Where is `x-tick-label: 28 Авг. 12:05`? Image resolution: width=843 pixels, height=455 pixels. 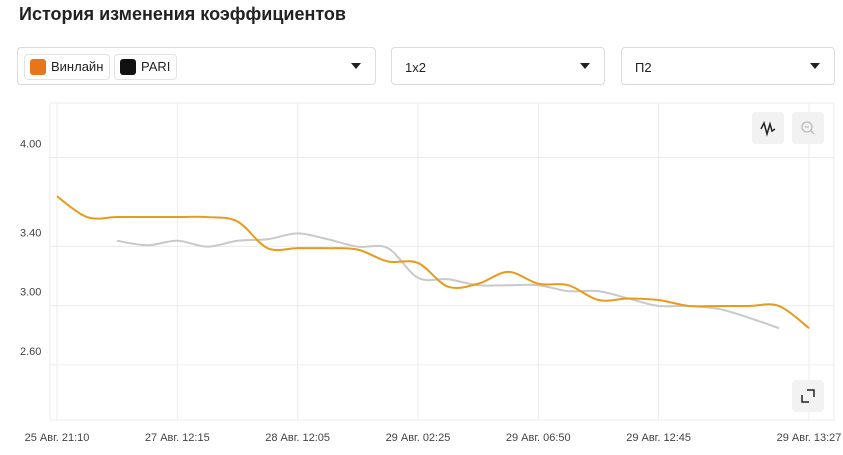 x-tick-label: 28 Авг. 12:05 is located at coordinates (297, 438).